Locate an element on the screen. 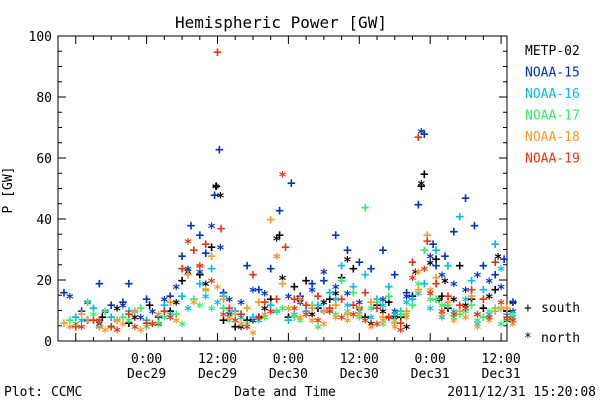 The height and width of the screenshot is (400, 600). x-tick-date-label: Dec30 is located at coordinates (288, 374).